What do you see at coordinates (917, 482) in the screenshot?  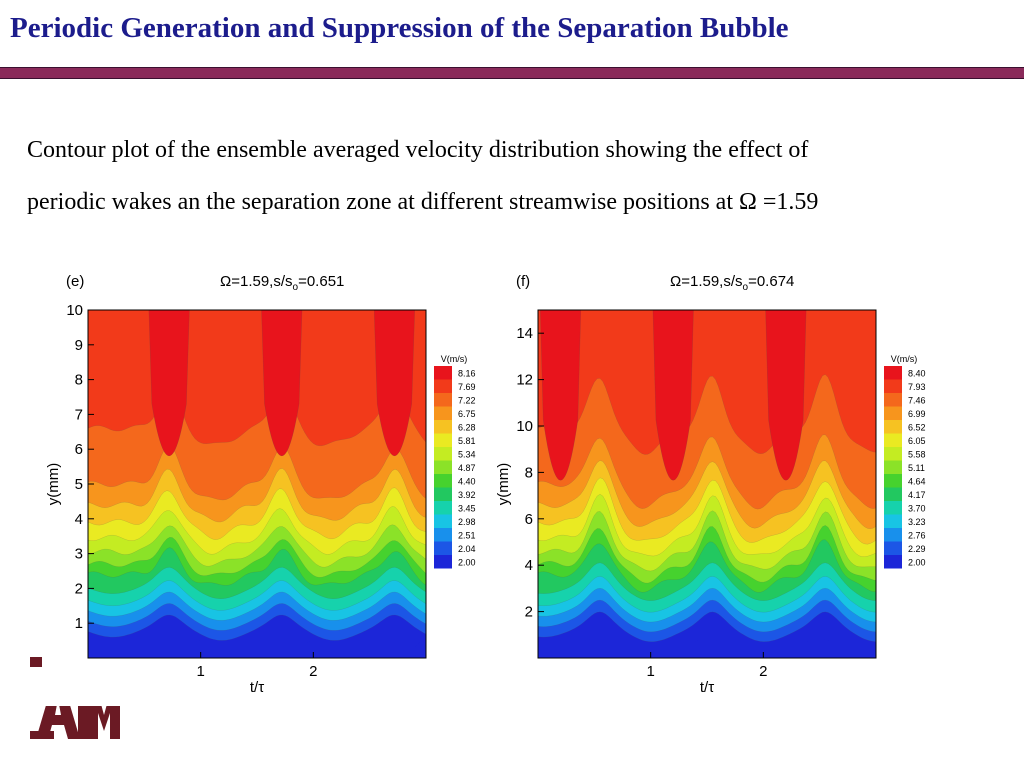 I see `chart-1-legend-label: 4.64` at bounding box center [917, 482].